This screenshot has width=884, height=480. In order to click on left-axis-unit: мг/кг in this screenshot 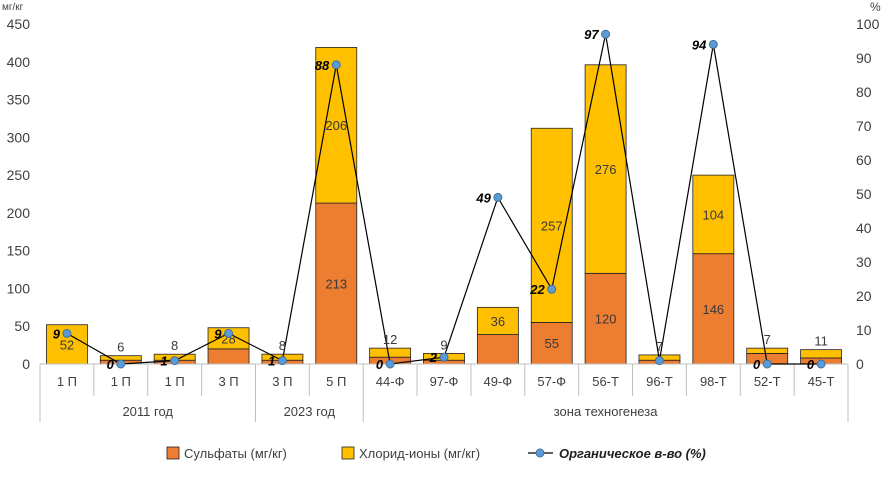, I will do `click(13, 7)`.